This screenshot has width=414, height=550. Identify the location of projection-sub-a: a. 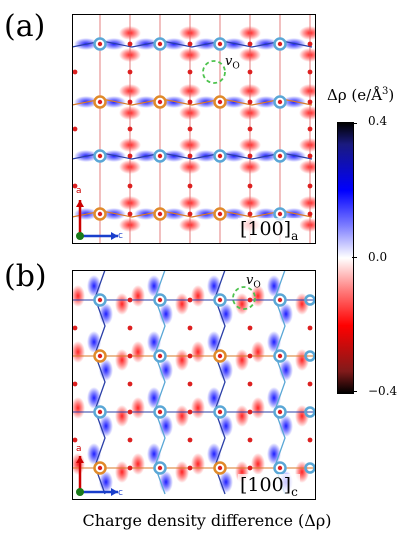
(295, 235).